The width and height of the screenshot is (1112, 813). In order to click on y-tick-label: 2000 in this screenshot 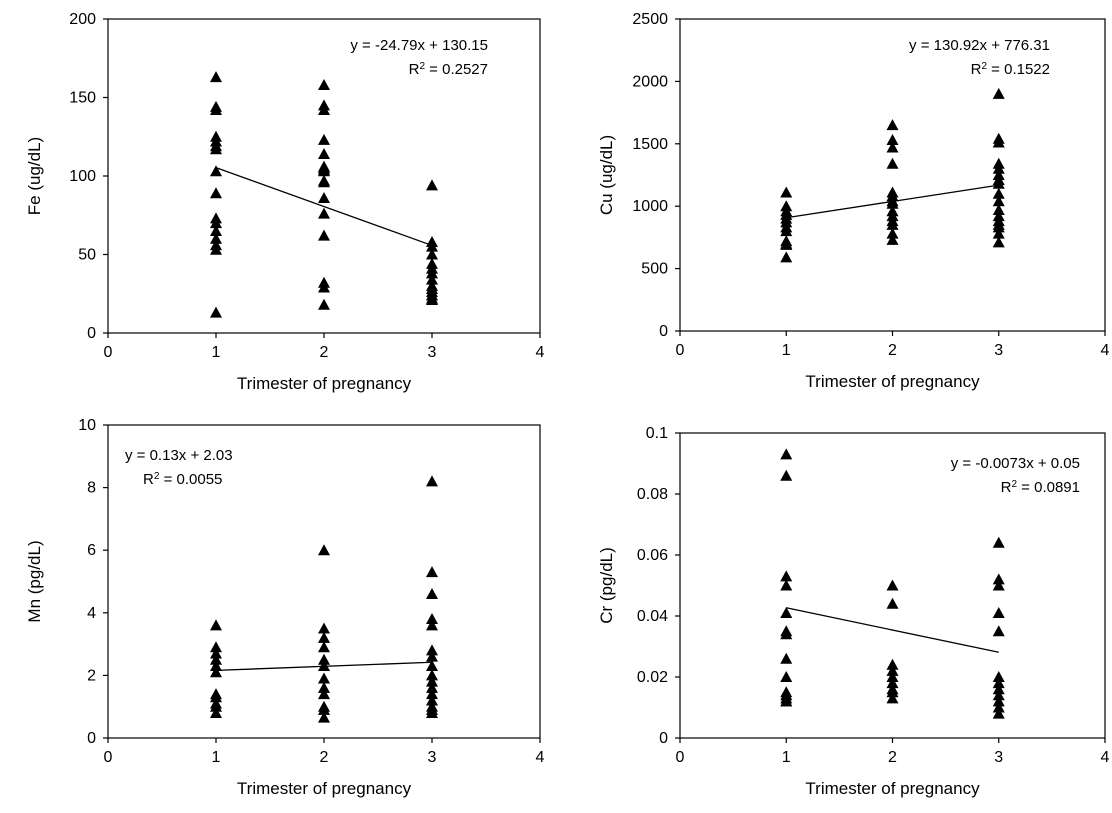, I will do `click(650, 81)`.